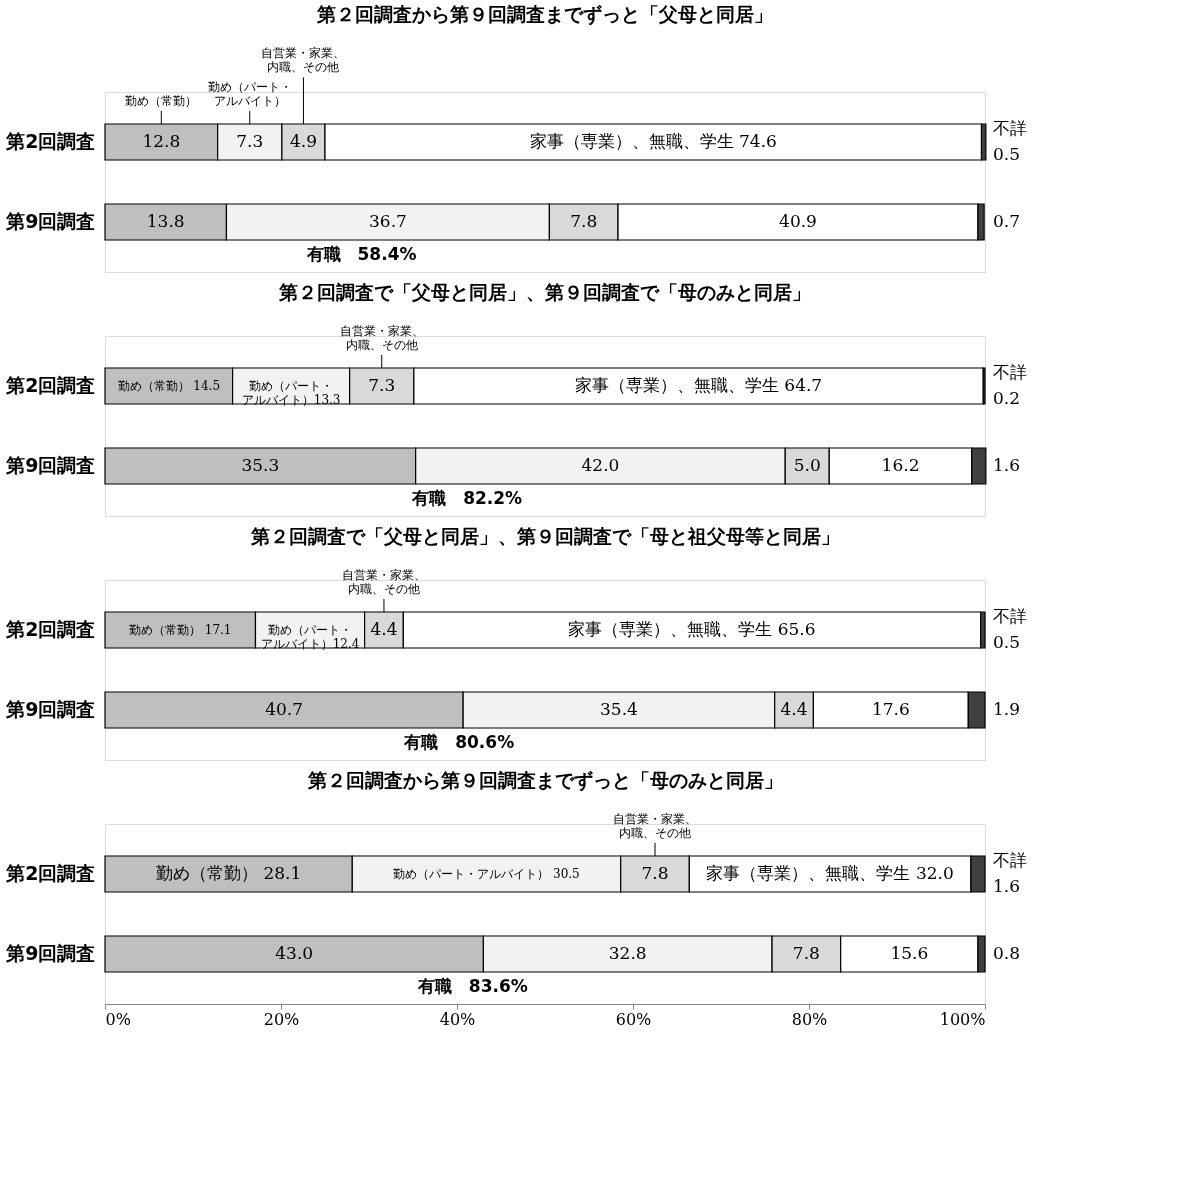 The height and width of the screenshot is (1199, 1178). Describe the element at coordinates (633, 1019) in the screenshot. I see `x-tick-label: 60%` at that location.